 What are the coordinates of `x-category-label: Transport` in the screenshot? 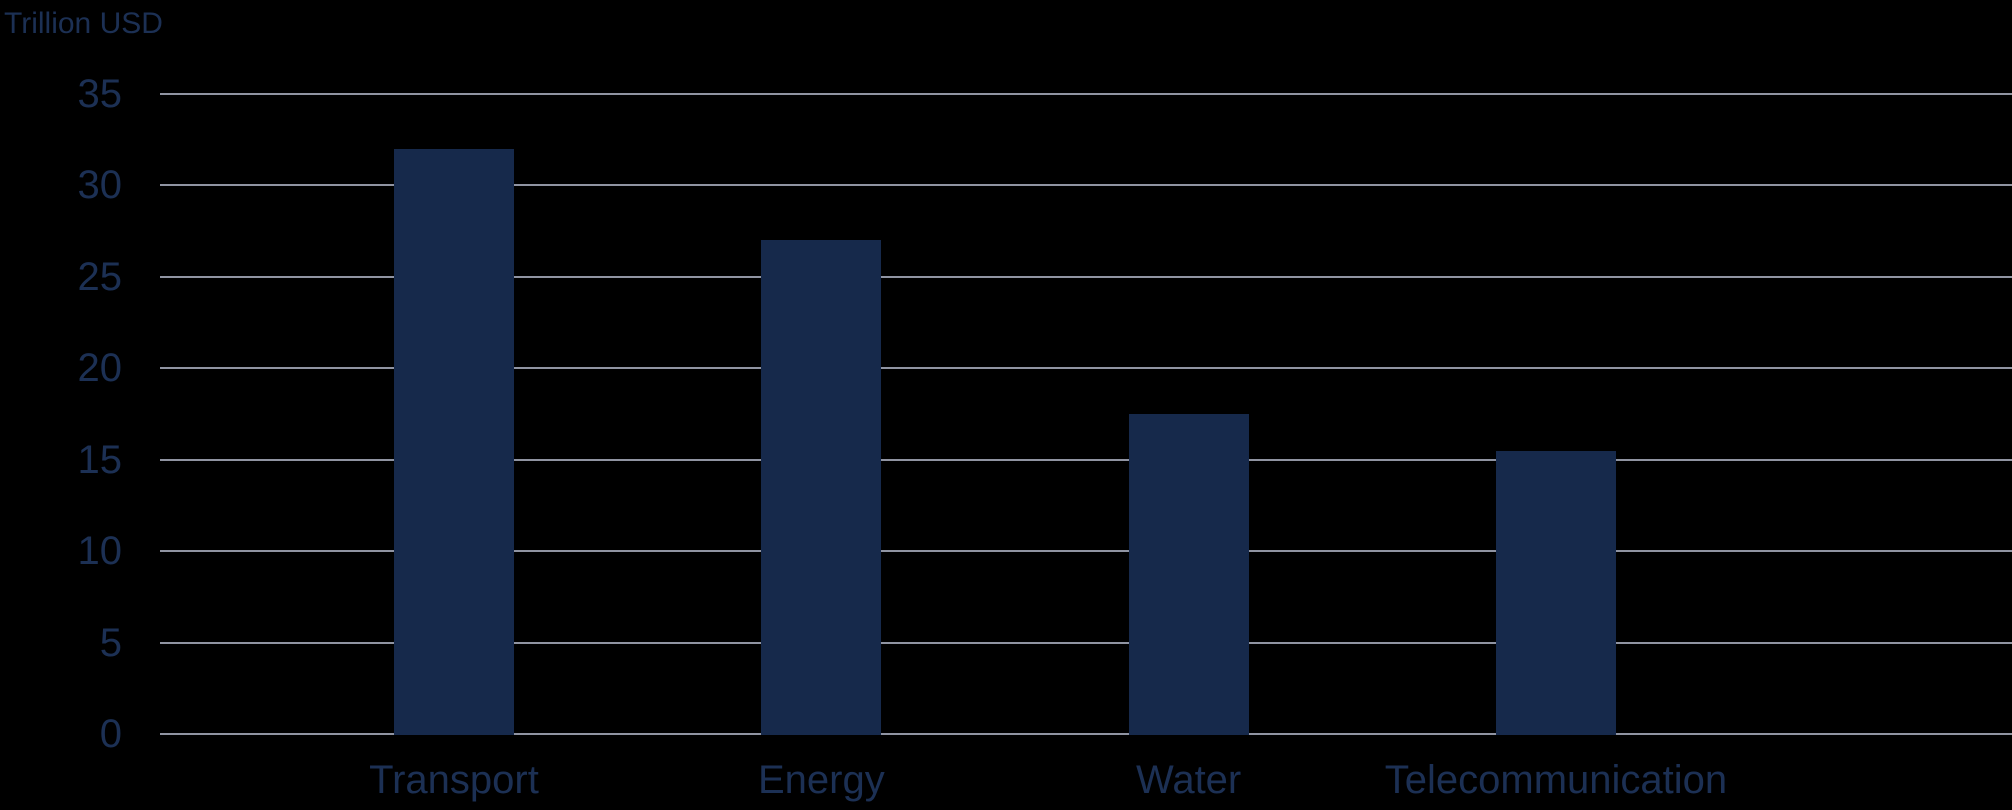 It's located at (454, 780).